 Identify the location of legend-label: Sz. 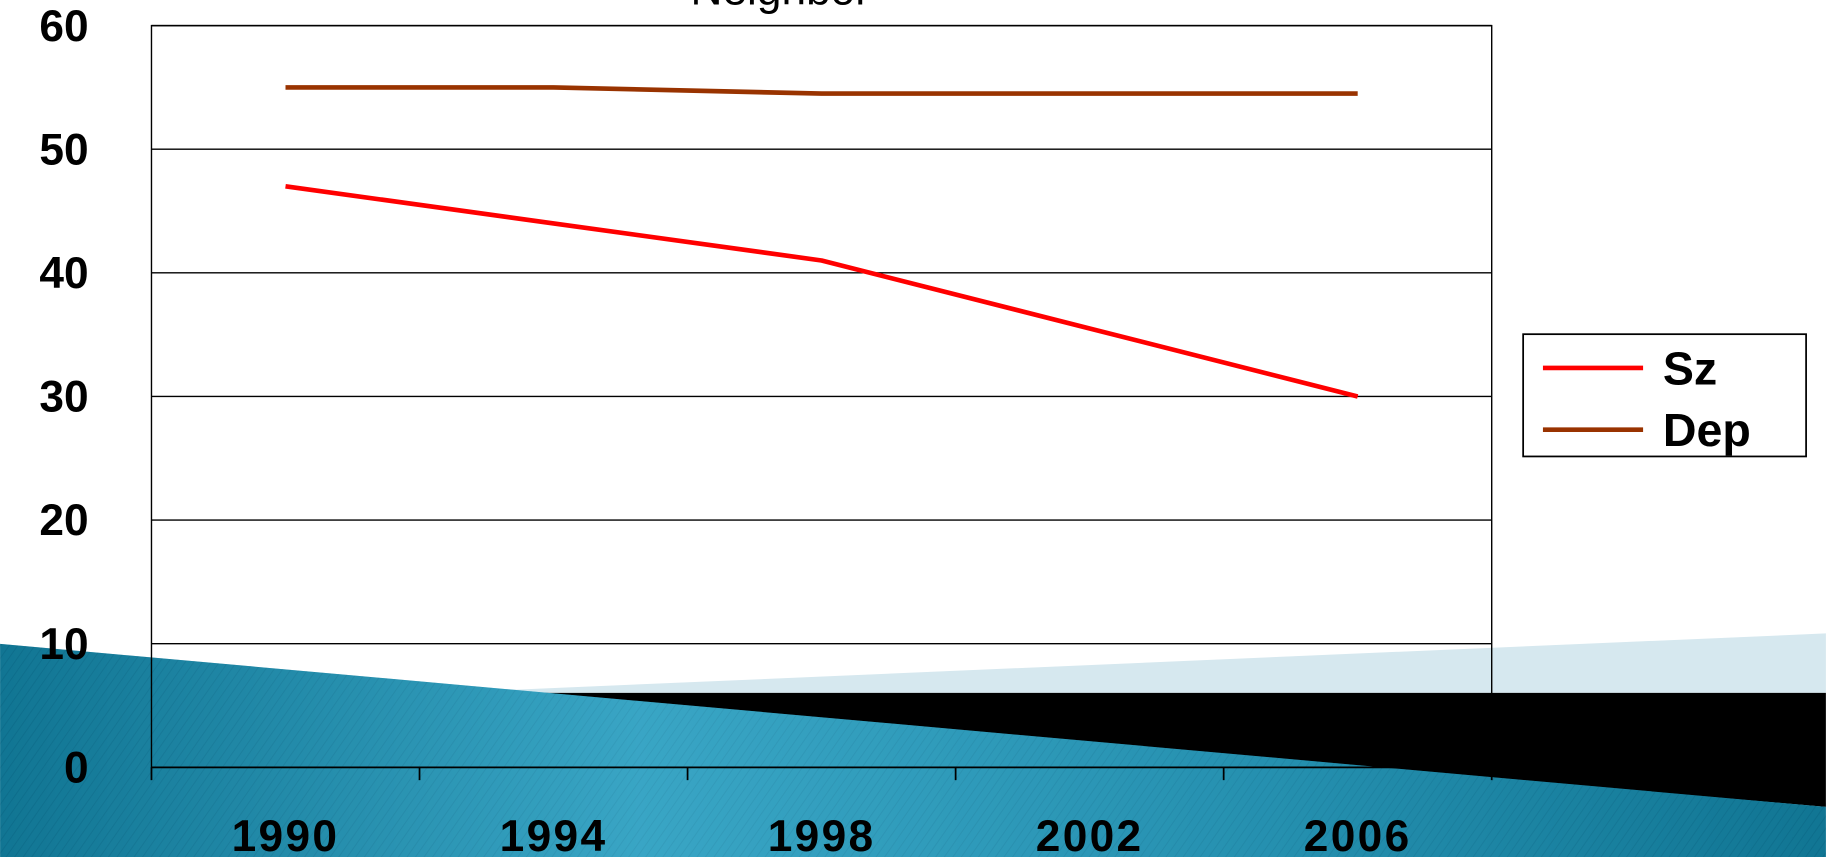
(1690, 368).